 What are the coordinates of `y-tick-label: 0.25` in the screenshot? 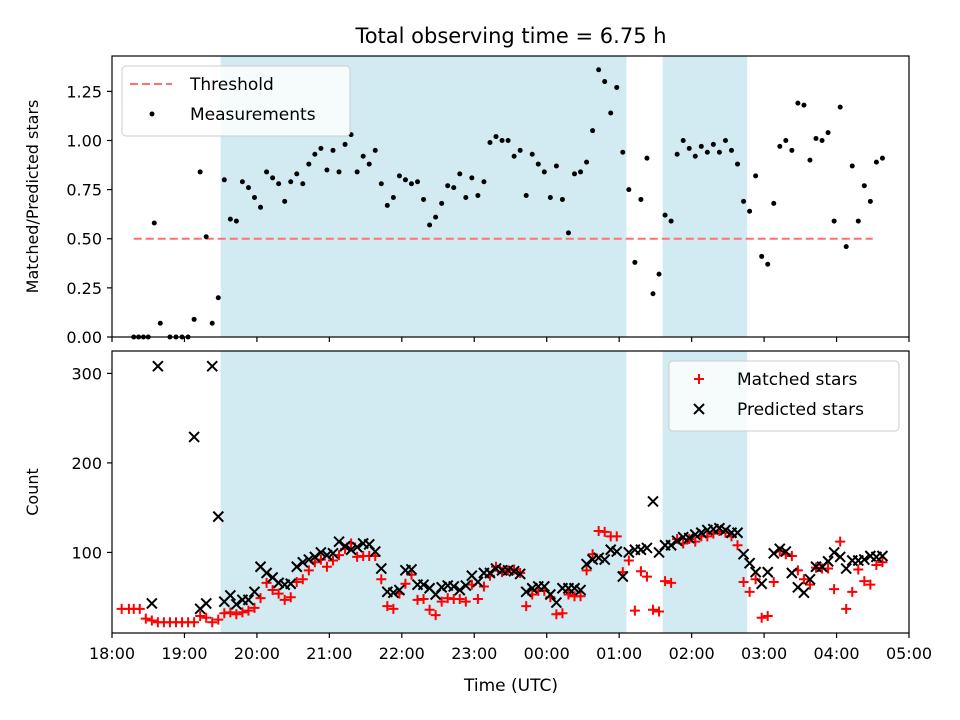 It's located at (84, 288).